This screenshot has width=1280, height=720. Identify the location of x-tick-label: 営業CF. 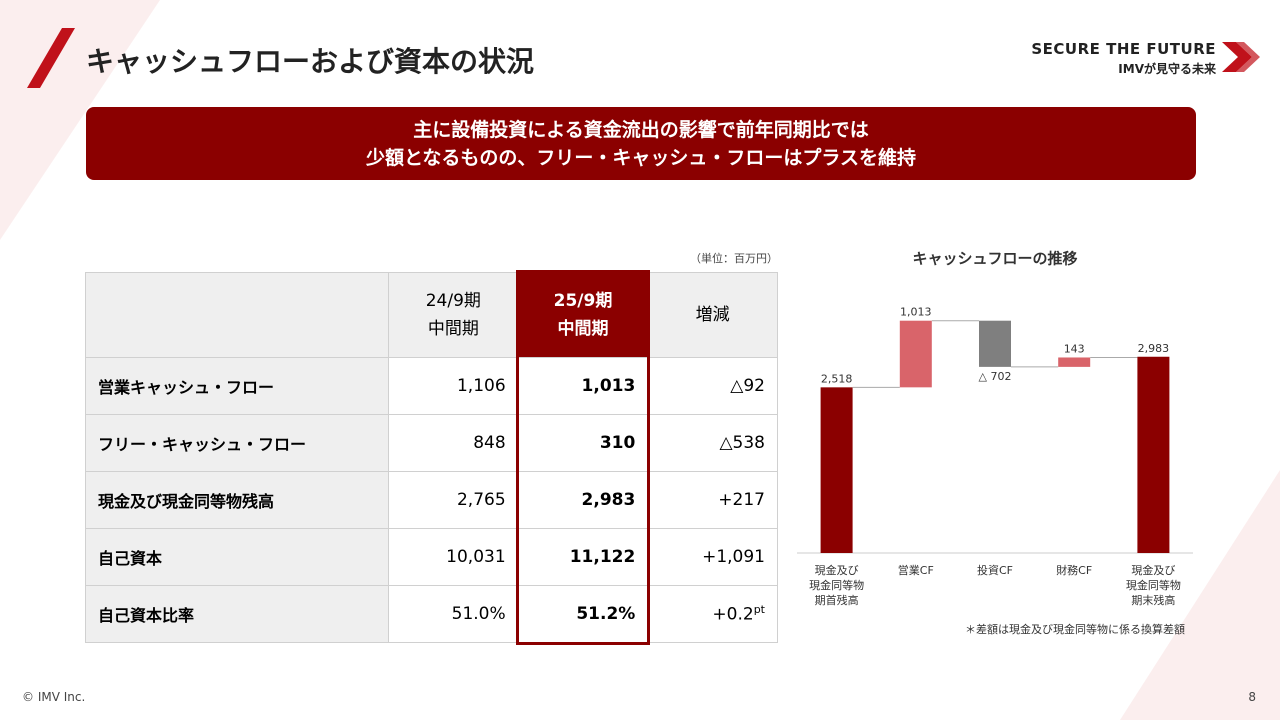
(916, 570).